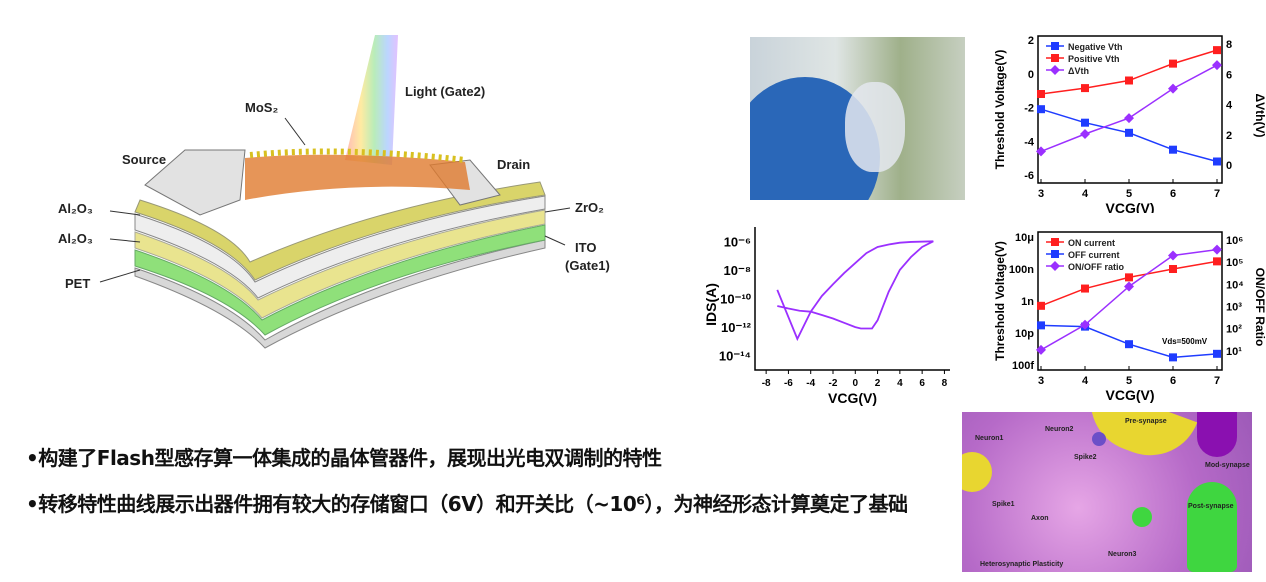 This screenshot has width=1266, height=582. What do you see at coordinates (1003, 504) in the screenshot?
I see `label-spike1: Spike1` at bounding box center [1003, 504].